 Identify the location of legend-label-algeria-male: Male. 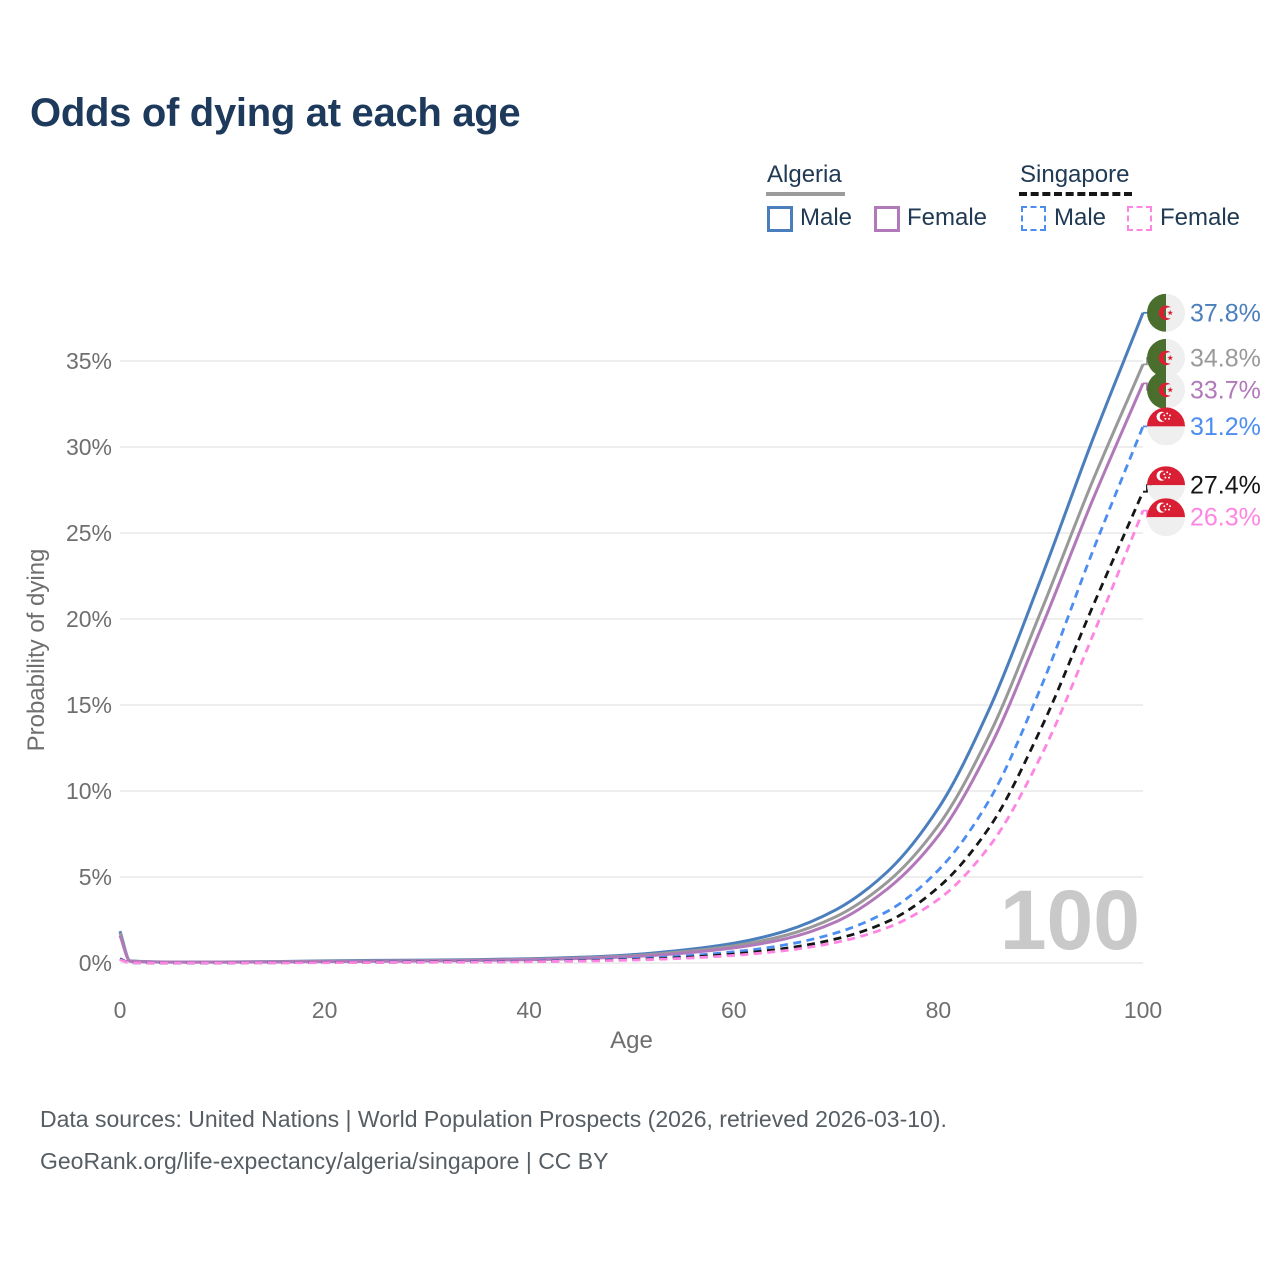
(826, 217).